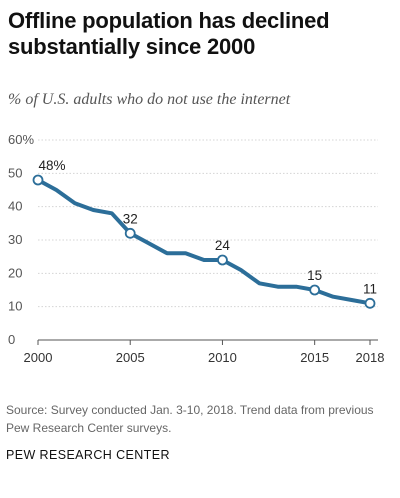 Image resolution: width=400 pixels, height=498 pixels. Describe the element at coordinates (88, 455) in the screenshot. I see `organization-name: PEW RESEARCH CENTER` at that location.